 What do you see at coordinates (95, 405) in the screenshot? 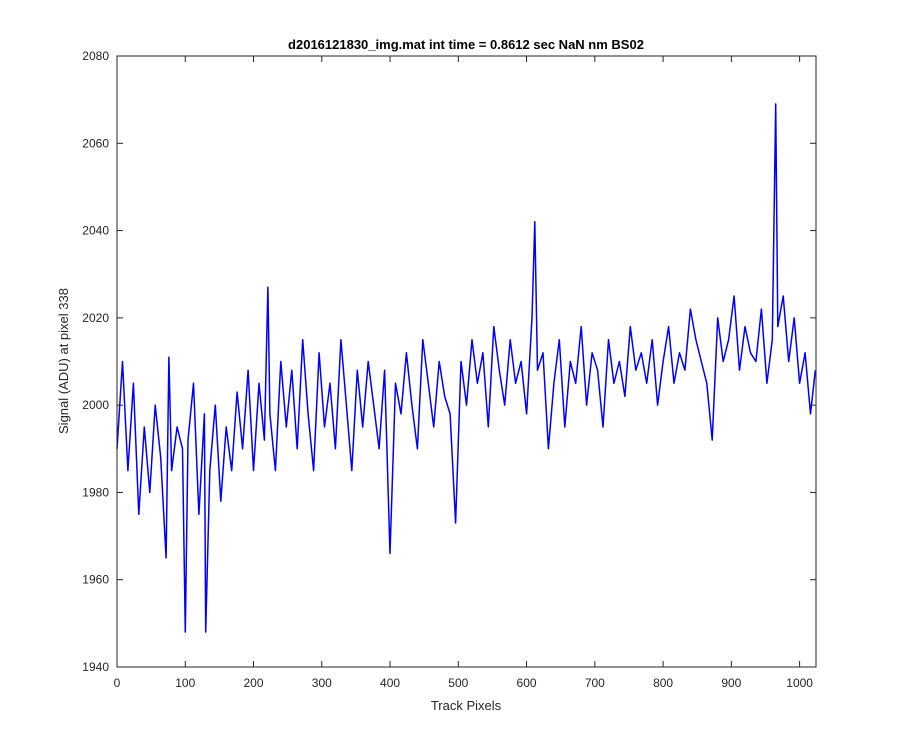
I see `y-tick-label: 2000` at bounding box center [95, 405].